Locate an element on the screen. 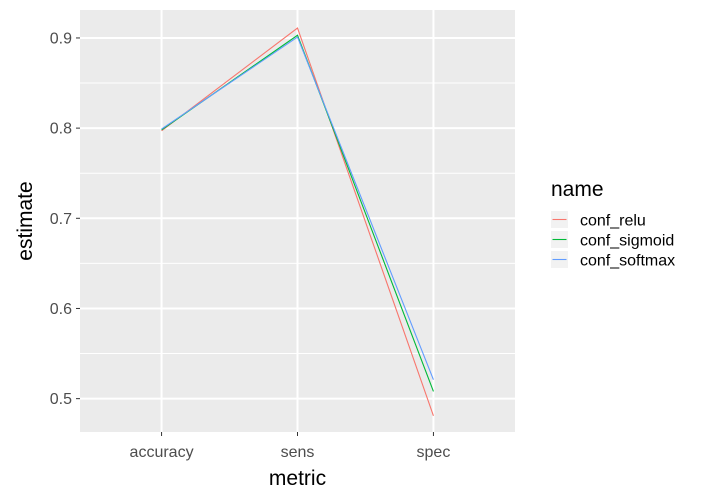  legend-label: conf_sigmoid is located at coordinates (627, 241).